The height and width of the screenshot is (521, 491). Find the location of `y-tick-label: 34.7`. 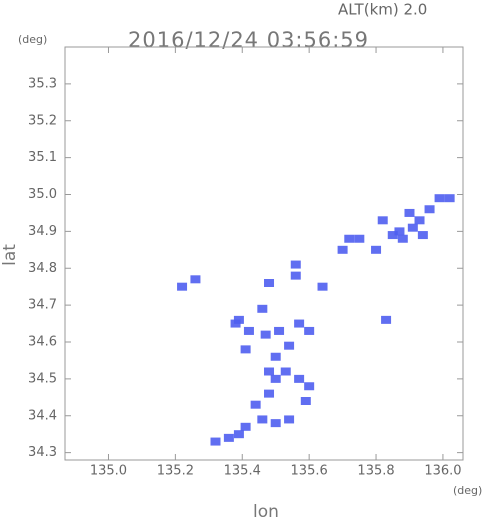

y-tick-label: 34.7 is located at coordinates (42, 305).